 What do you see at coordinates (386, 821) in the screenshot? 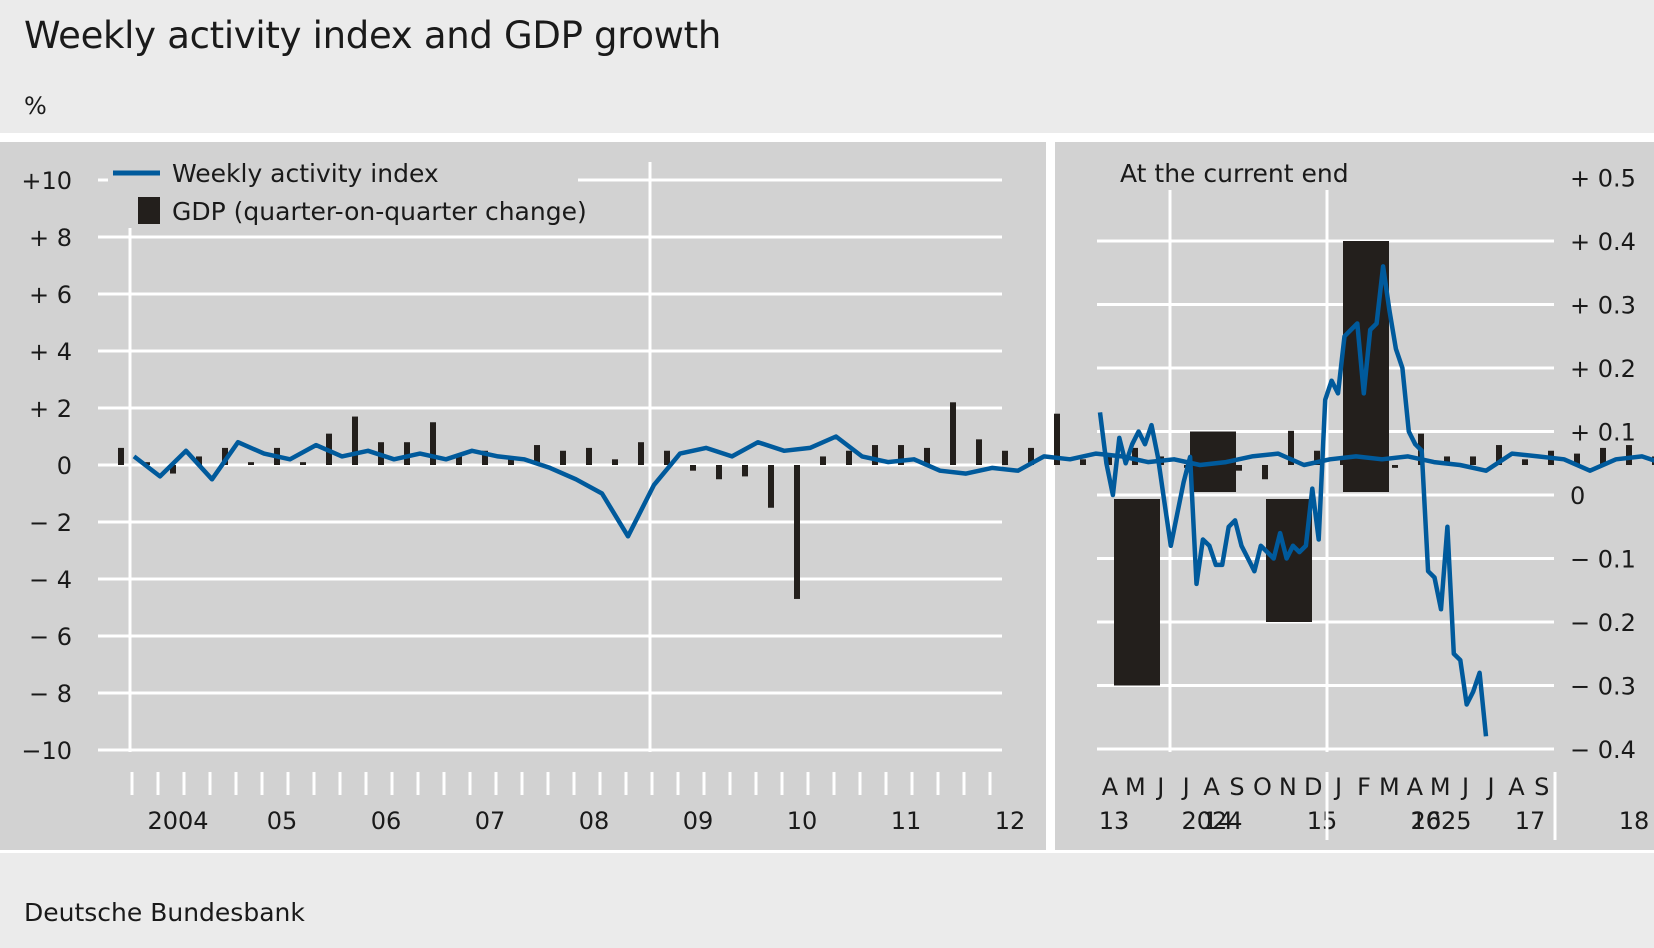
I see `left-year-label: 06` at bounding box center [386, 821].